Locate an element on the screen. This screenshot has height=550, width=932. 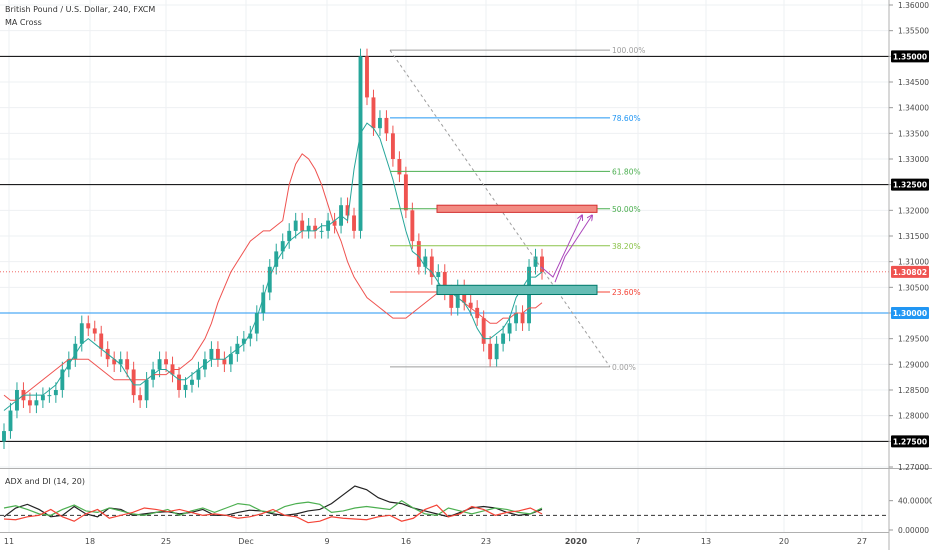
price-level-badge is located at coordinates (910, 184).